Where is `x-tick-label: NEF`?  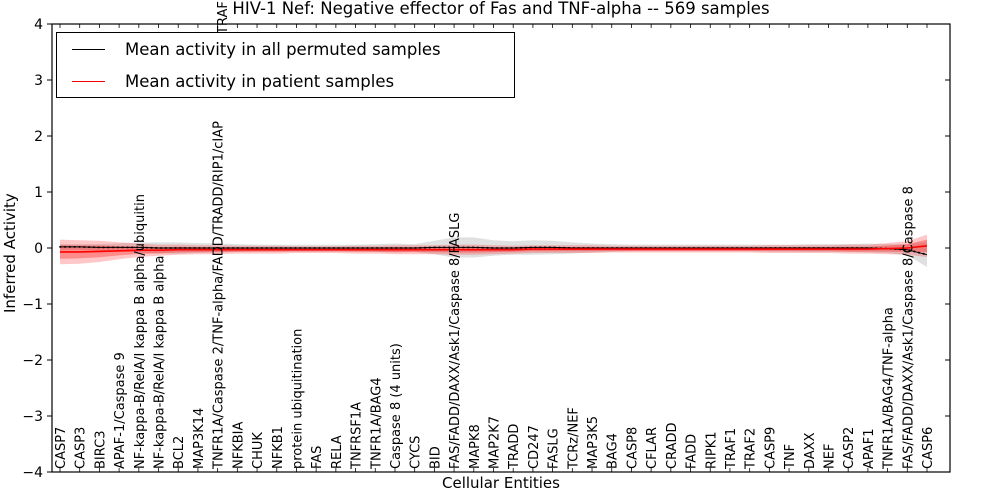
x-tick-label: NEF is located at coordinates (830, 456).